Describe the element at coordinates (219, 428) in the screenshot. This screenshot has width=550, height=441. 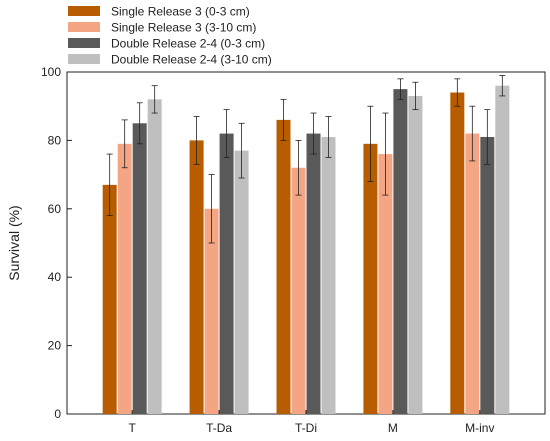
I see `x-tick-label: T-Da` at that location.